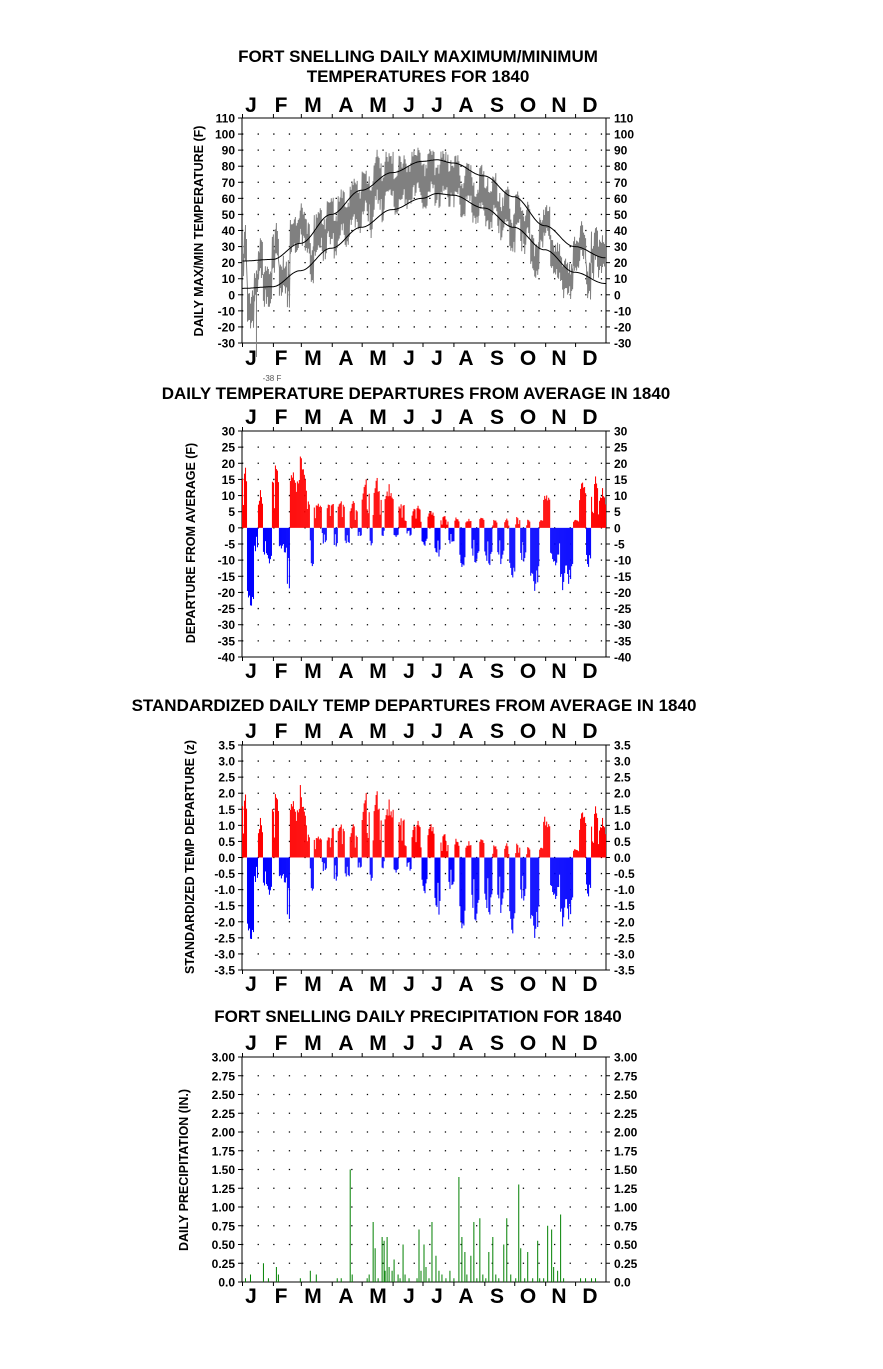  Describe the element at coordinates (227, 561) in the screenshot. I see `y-tick-label-left: -10` at that location.